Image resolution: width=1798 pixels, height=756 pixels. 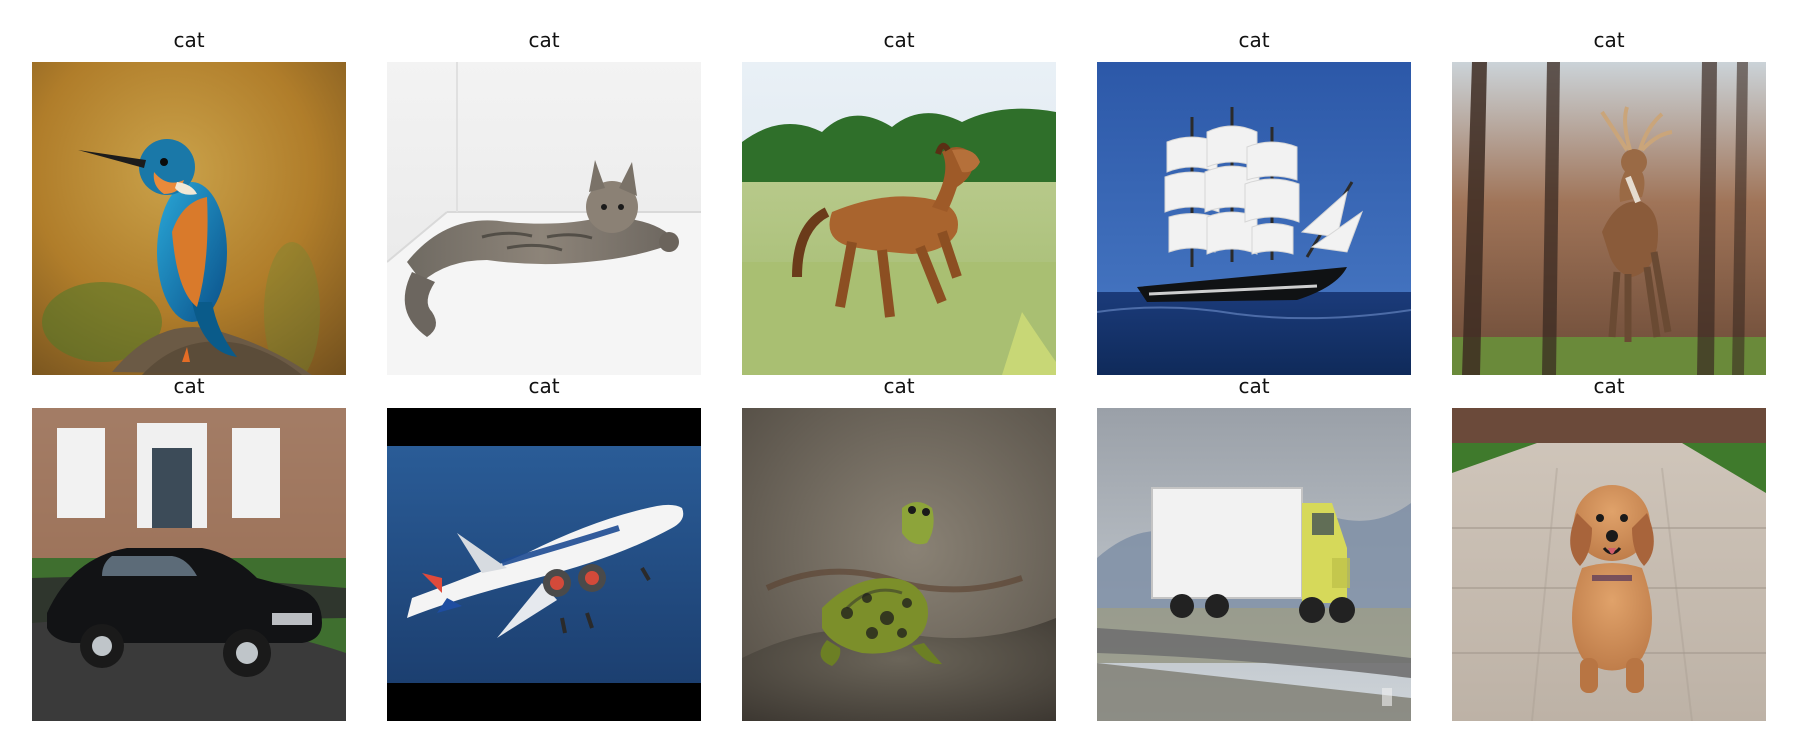 I want to click on horse-image, so click(x=899, y=218).